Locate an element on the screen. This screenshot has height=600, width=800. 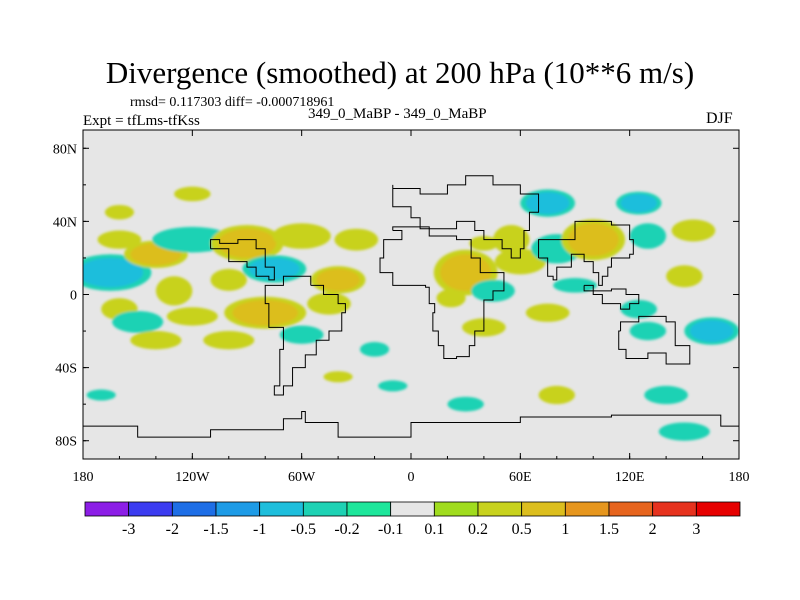
x-tick-label: 60W is located at coordinates (302, 477).